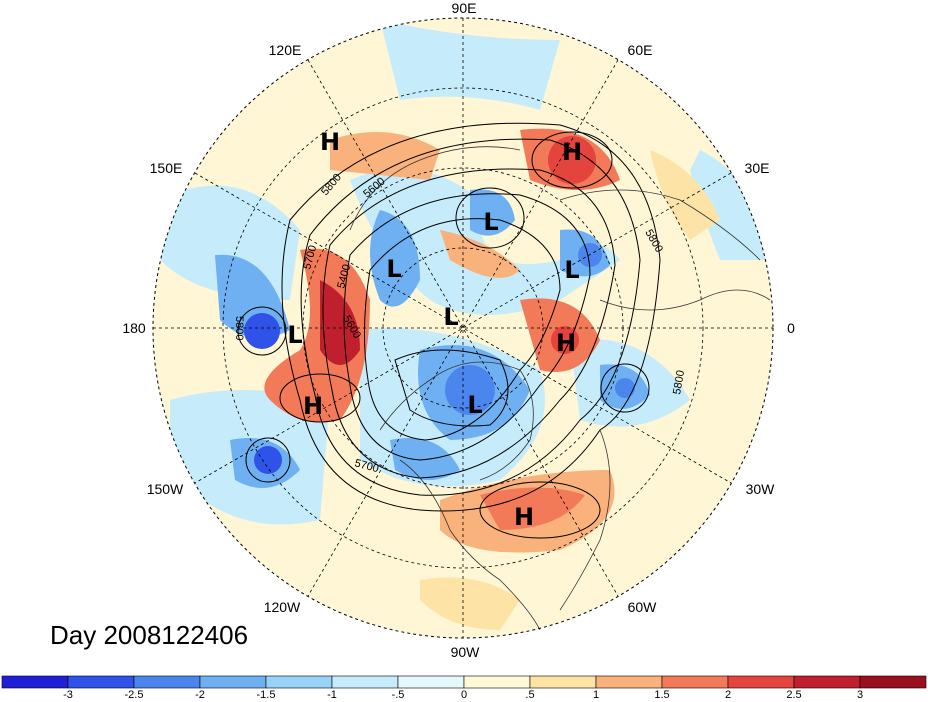 The height and width of the screenshot is (702, 928). Describe the element at coordinates (529, 695) in the screenshot. I see `colorbar-tick-label: .5` at that location.